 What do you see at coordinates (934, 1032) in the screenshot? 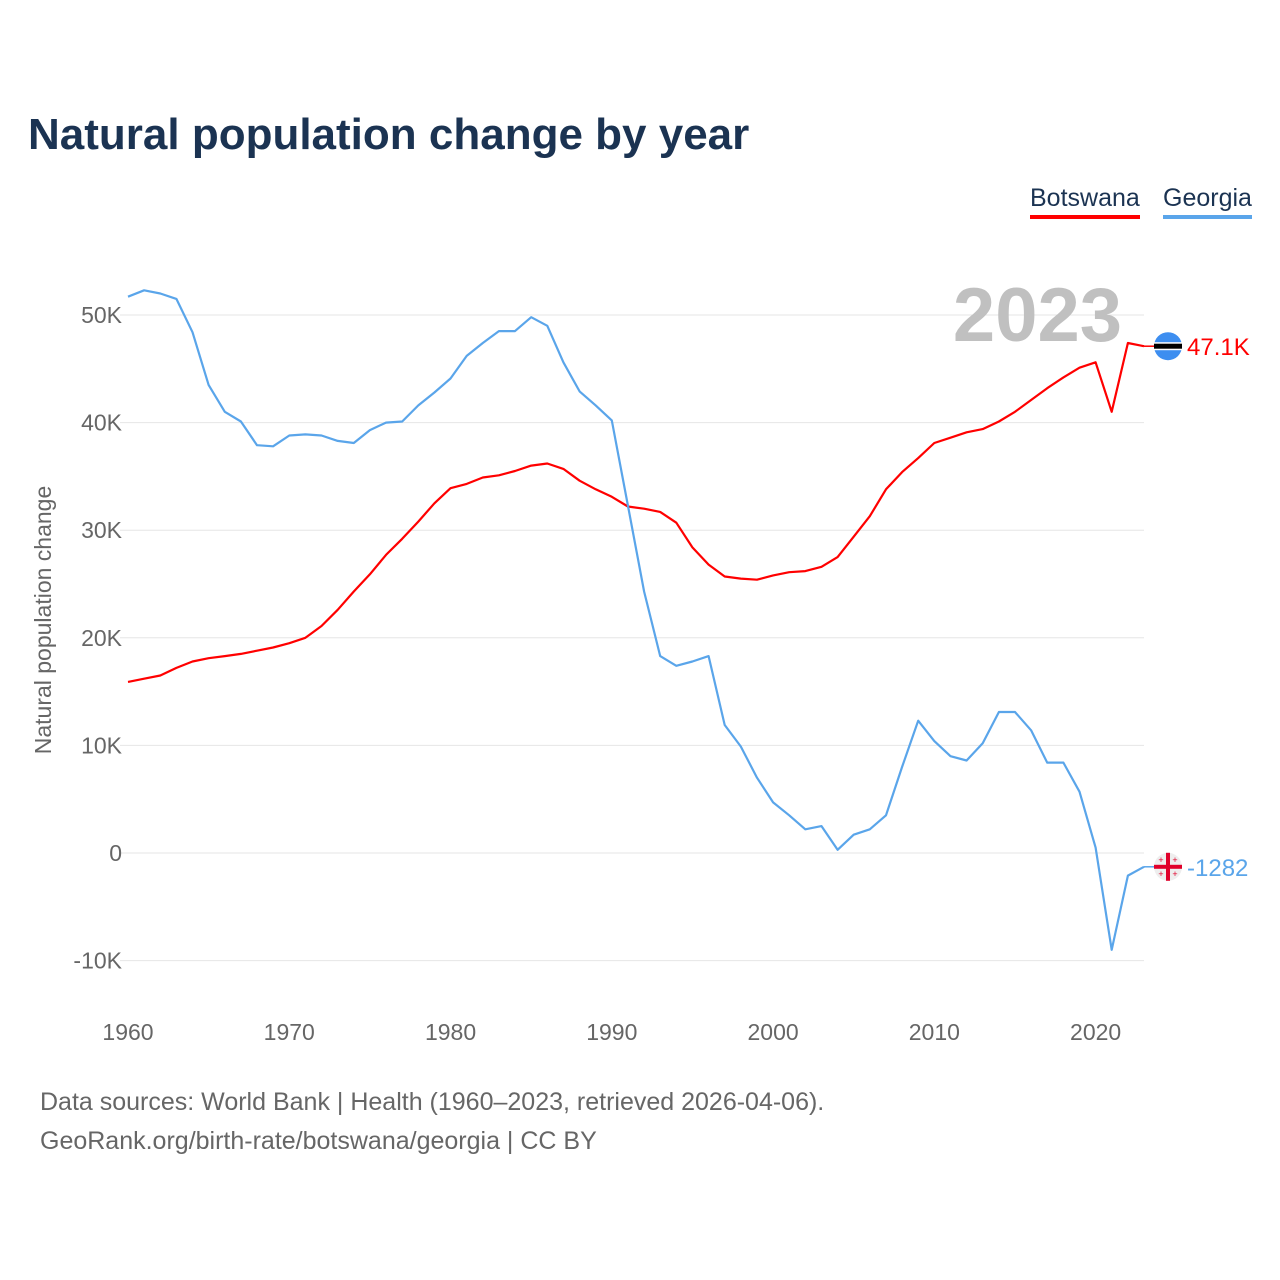
I see `x-tick-label: 2010` at bounding box center [934, 1032].